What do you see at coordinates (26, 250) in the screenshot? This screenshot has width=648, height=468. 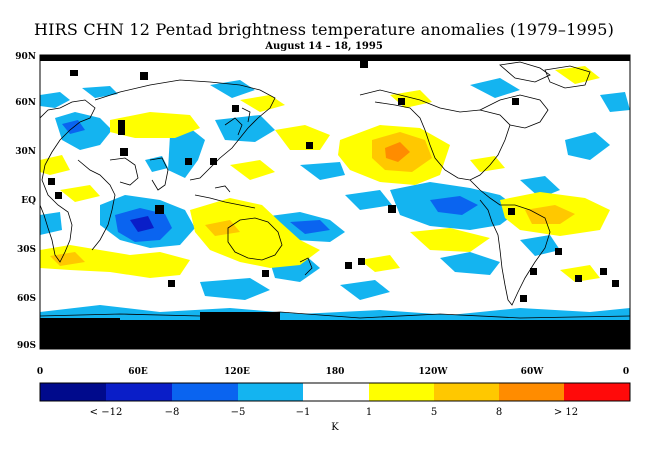 I see `lat-tick-label: 30S` at bounding box center [26, 250].